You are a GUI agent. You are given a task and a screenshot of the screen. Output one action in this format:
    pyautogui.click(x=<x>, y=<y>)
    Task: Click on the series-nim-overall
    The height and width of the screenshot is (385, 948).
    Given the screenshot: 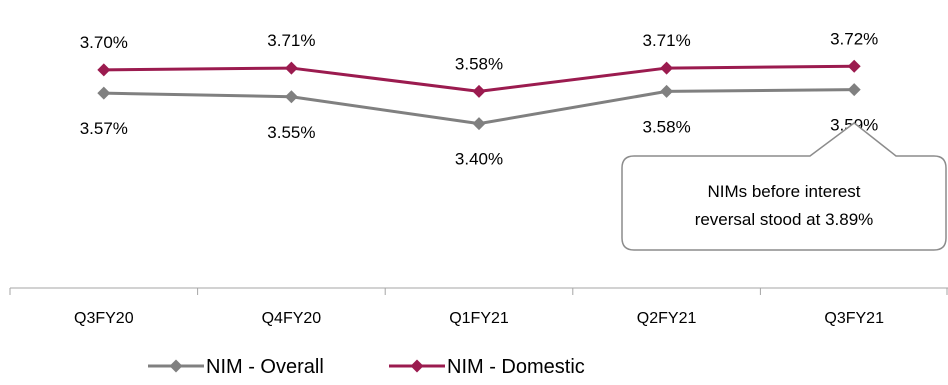 What is the action you would take?
    pyautogui.click(x=479, y=107)
    